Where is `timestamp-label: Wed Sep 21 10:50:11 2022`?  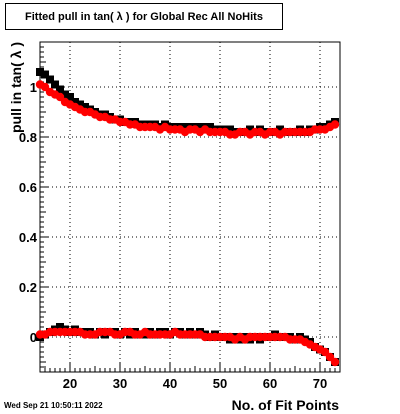
timestamp-label: Wed Sep 21 10:50:11 2022 is located at coordinates (53, 405).